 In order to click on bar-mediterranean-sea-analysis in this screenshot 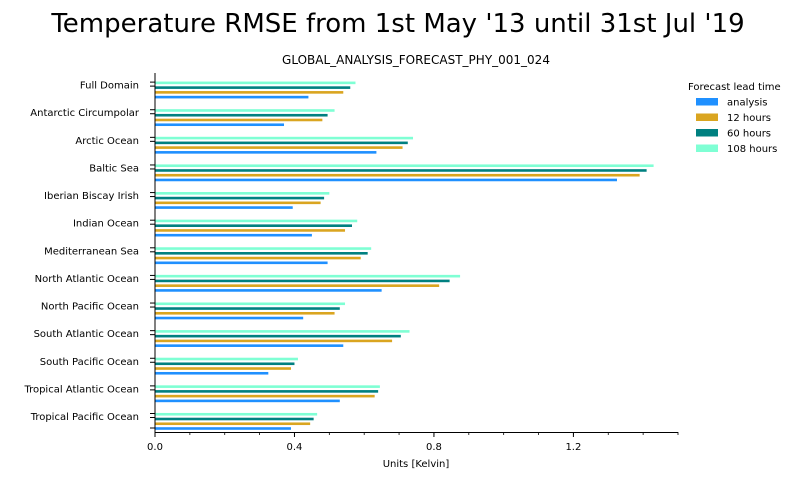, I will do `click(241, 263)`.